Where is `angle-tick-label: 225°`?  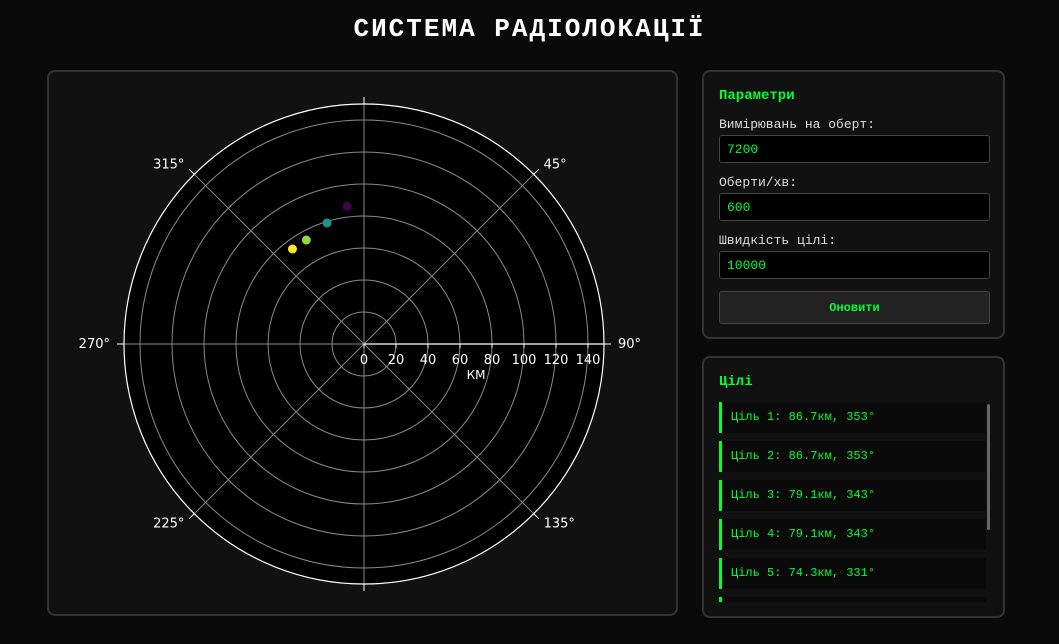
angle-tick-label: 225° is located at coordinates (168, 524).